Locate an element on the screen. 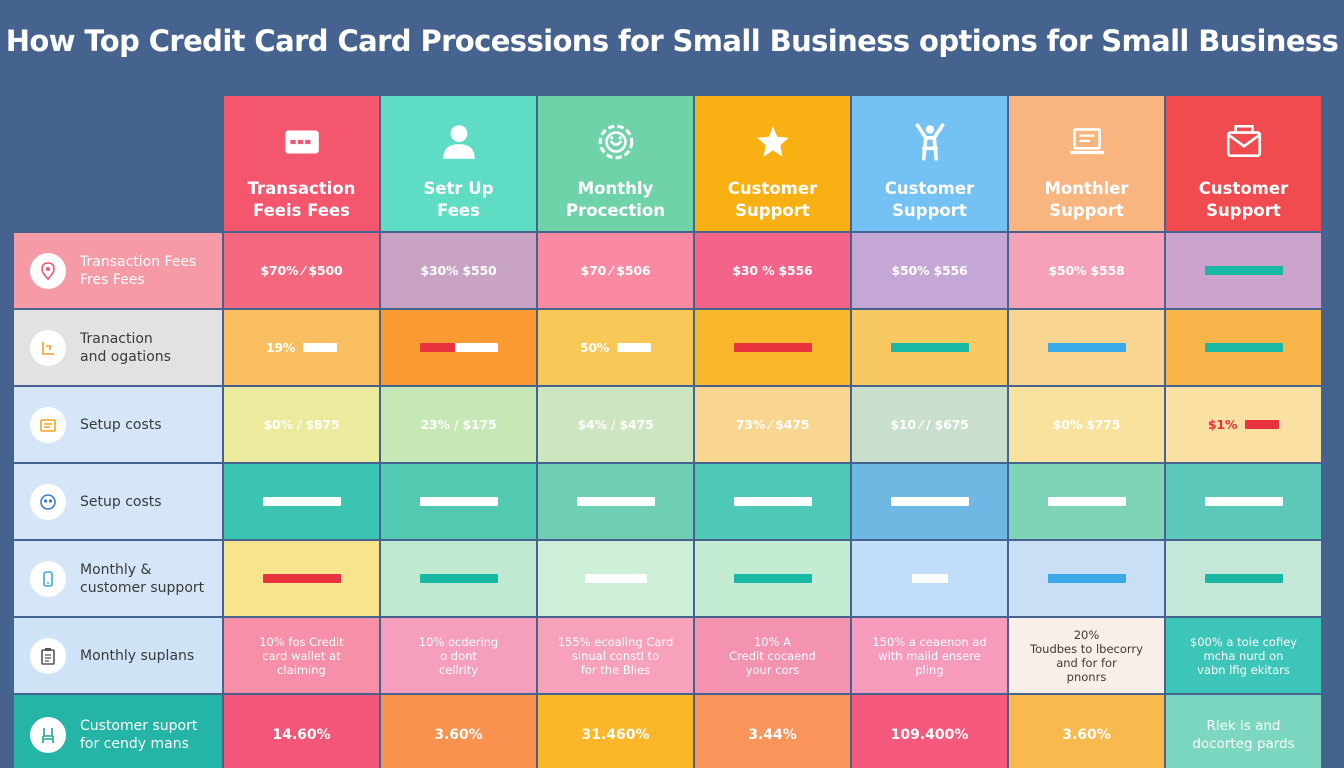 The width and height of the screenshot is (1344, 768). row-header: Setup costs is located at coordinates (118, 424).